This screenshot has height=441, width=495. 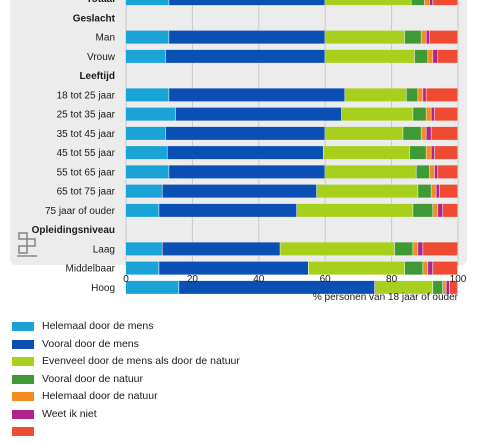 What do you see at coordinates (386, 297) in the screenshot?
I see `x-axis-title: % personen van 18 jaar of ouder` at bounding box center [386, 297].